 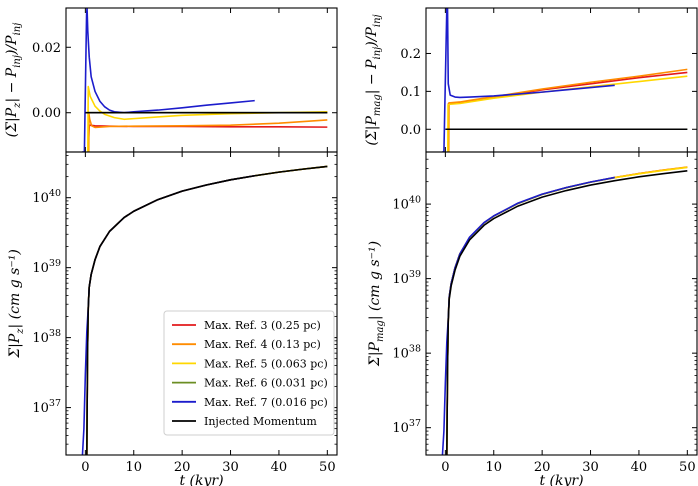 I want to click on y-tick-label: 0.0, so click(x=410, y=130).